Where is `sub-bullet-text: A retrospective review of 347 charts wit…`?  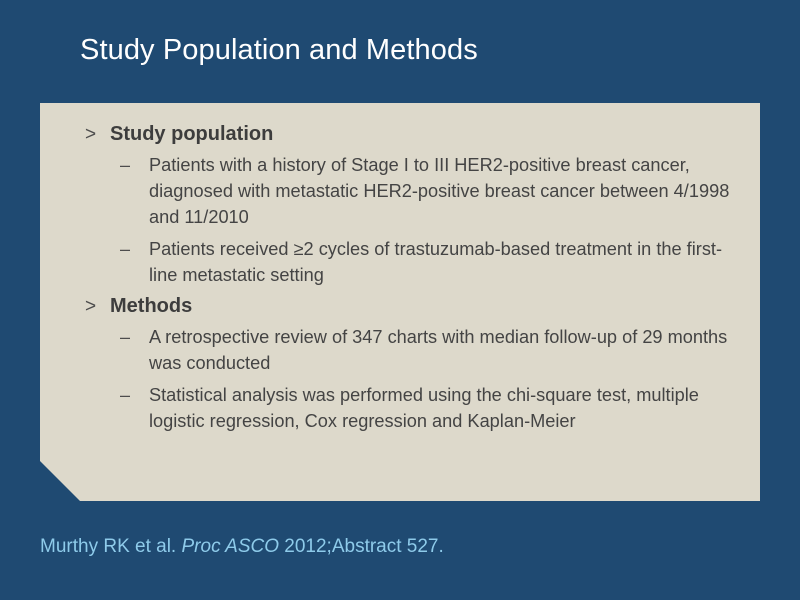
sub-bullet-text: A retrospective review of 347 charts wit… is located at coordinates (438, 350).